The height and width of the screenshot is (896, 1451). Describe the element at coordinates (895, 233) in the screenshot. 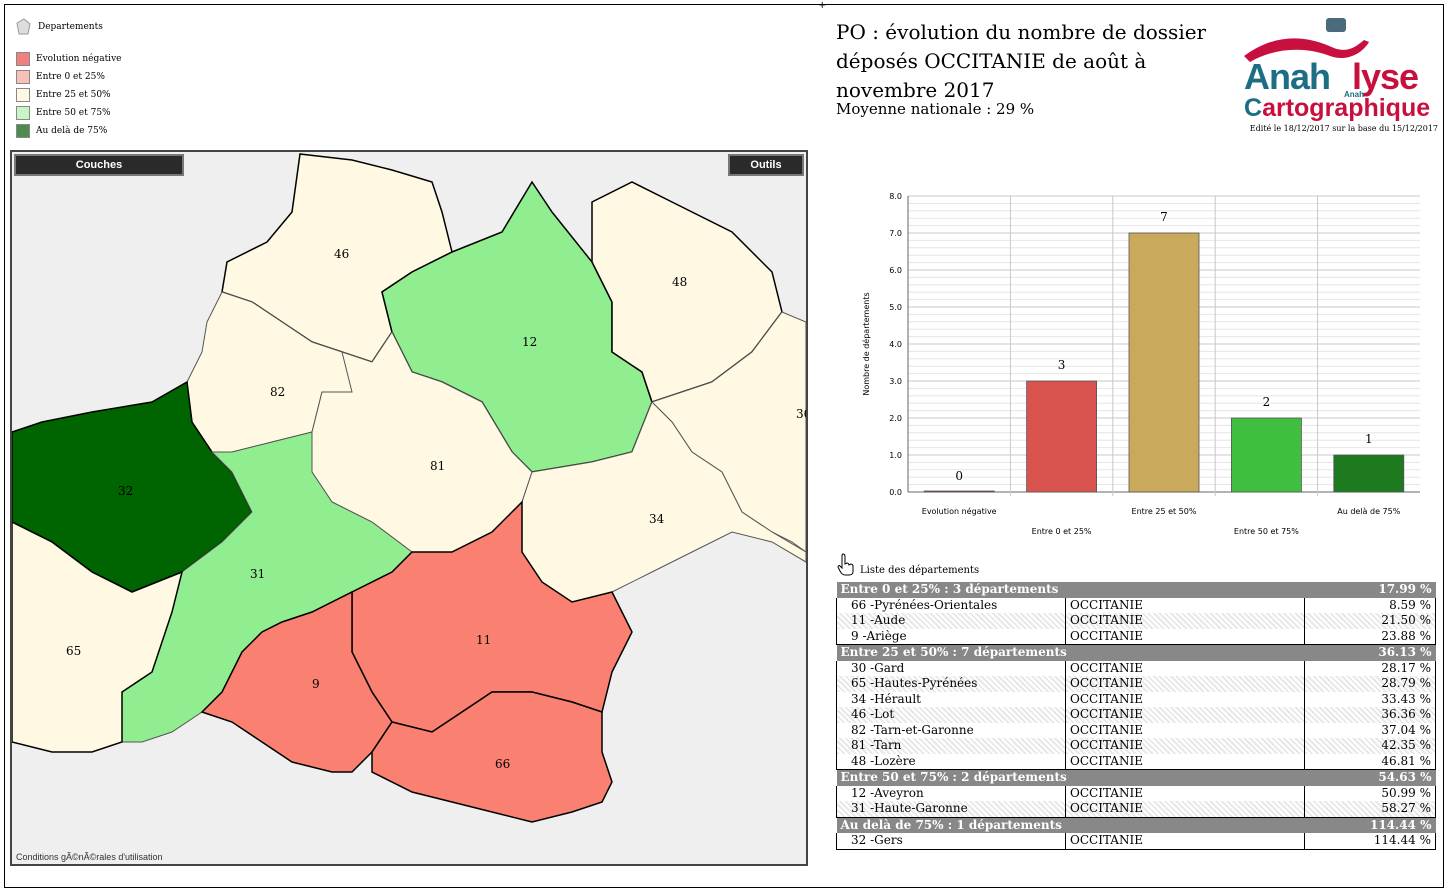

I see `y-tick-label: 7.0` at that location.